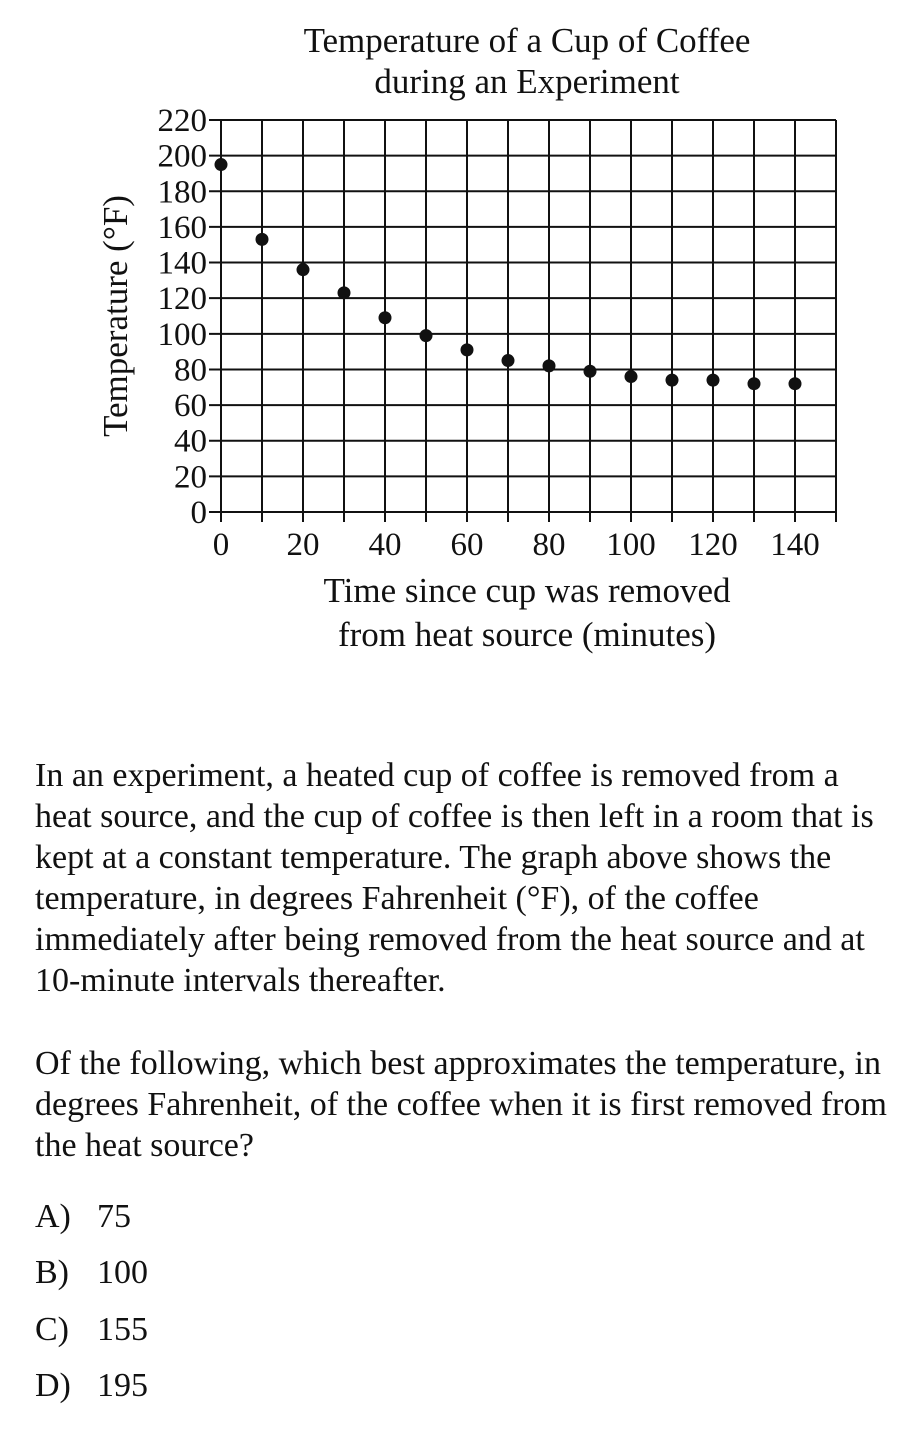 The width and height of the screenshot is (920, 1448). I want to click on y-tick-label: 80, so click(190, 370).